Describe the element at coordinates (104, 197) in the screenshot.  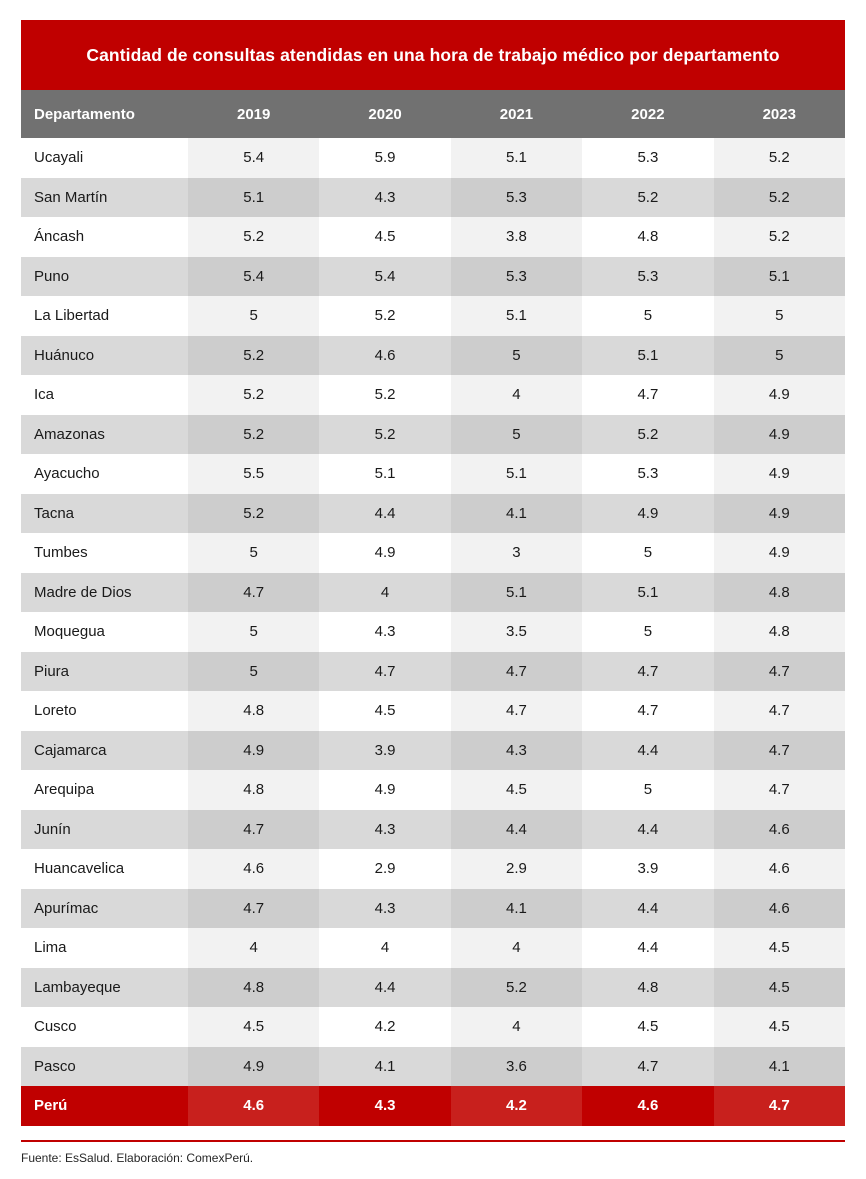
I see `department-cell: San Martín` at that location.